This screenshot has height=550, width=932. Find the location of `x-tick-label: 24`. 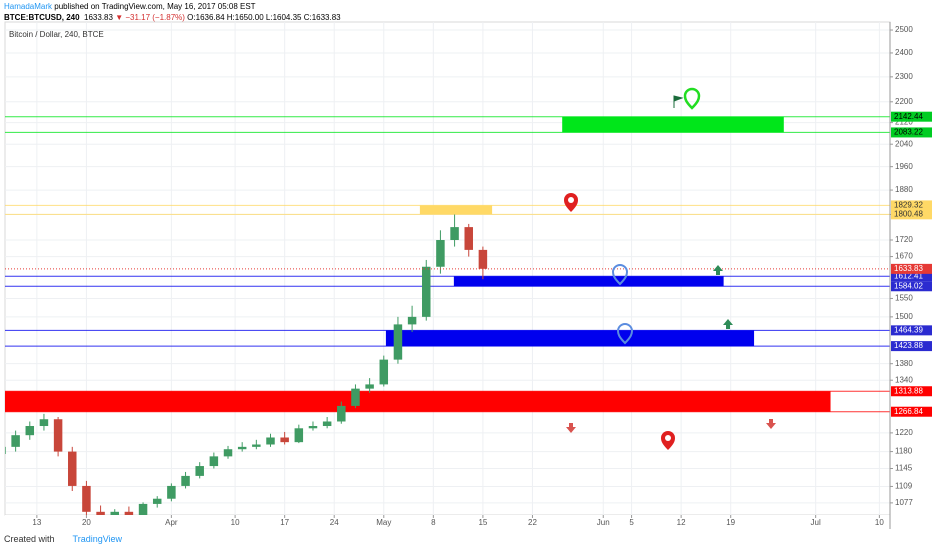

x-tick-label: 24 is located at coordinates (334, 522).